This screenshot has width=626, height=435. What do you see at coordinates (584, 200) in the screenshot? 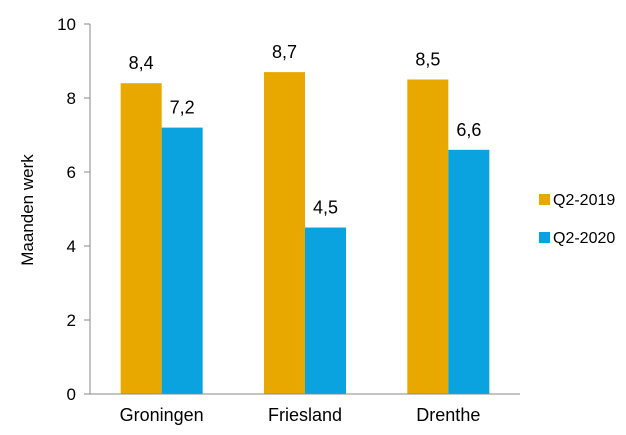
I see `legend-label: Q2-2019` at bounding box center [584, 200].